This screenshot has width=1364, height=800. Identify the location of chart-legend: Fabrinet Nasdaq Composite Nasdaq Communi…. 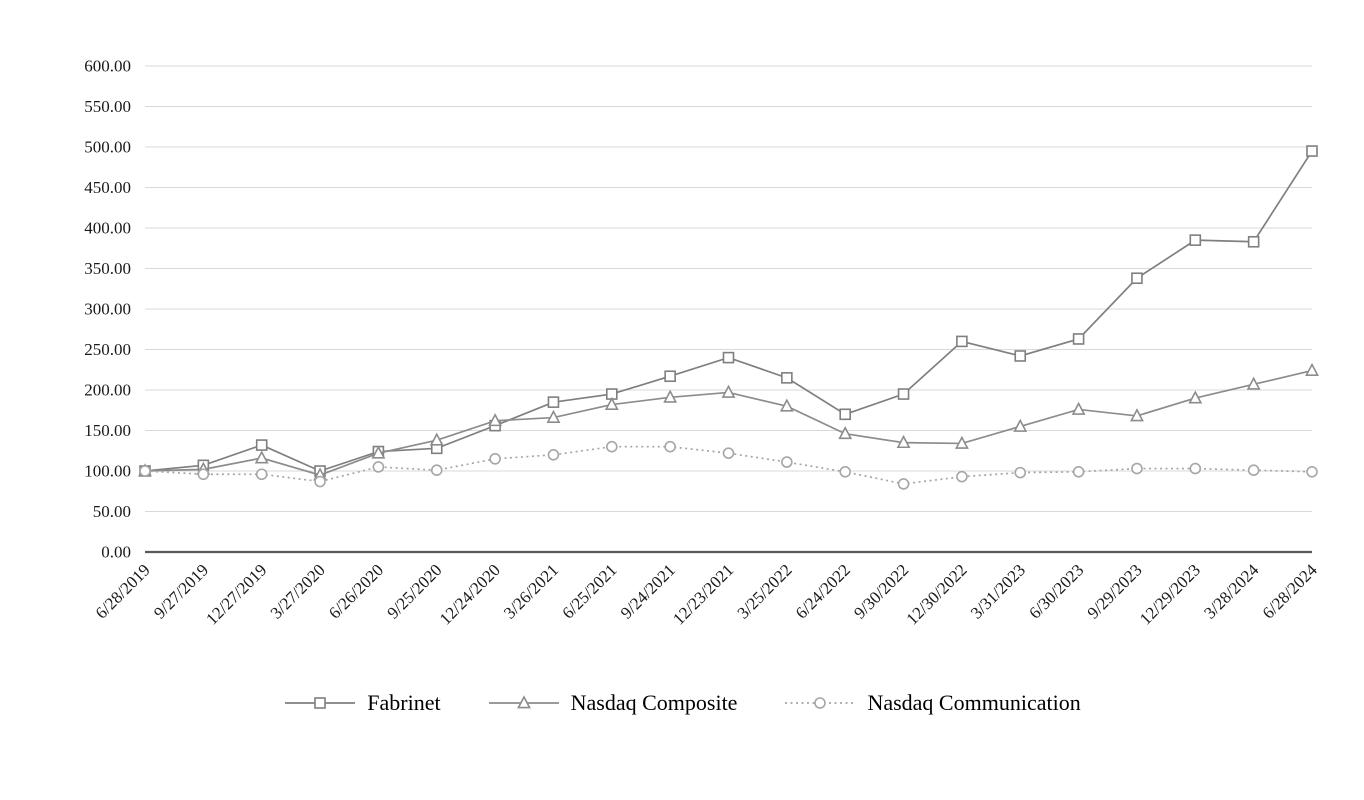
(682, 703).